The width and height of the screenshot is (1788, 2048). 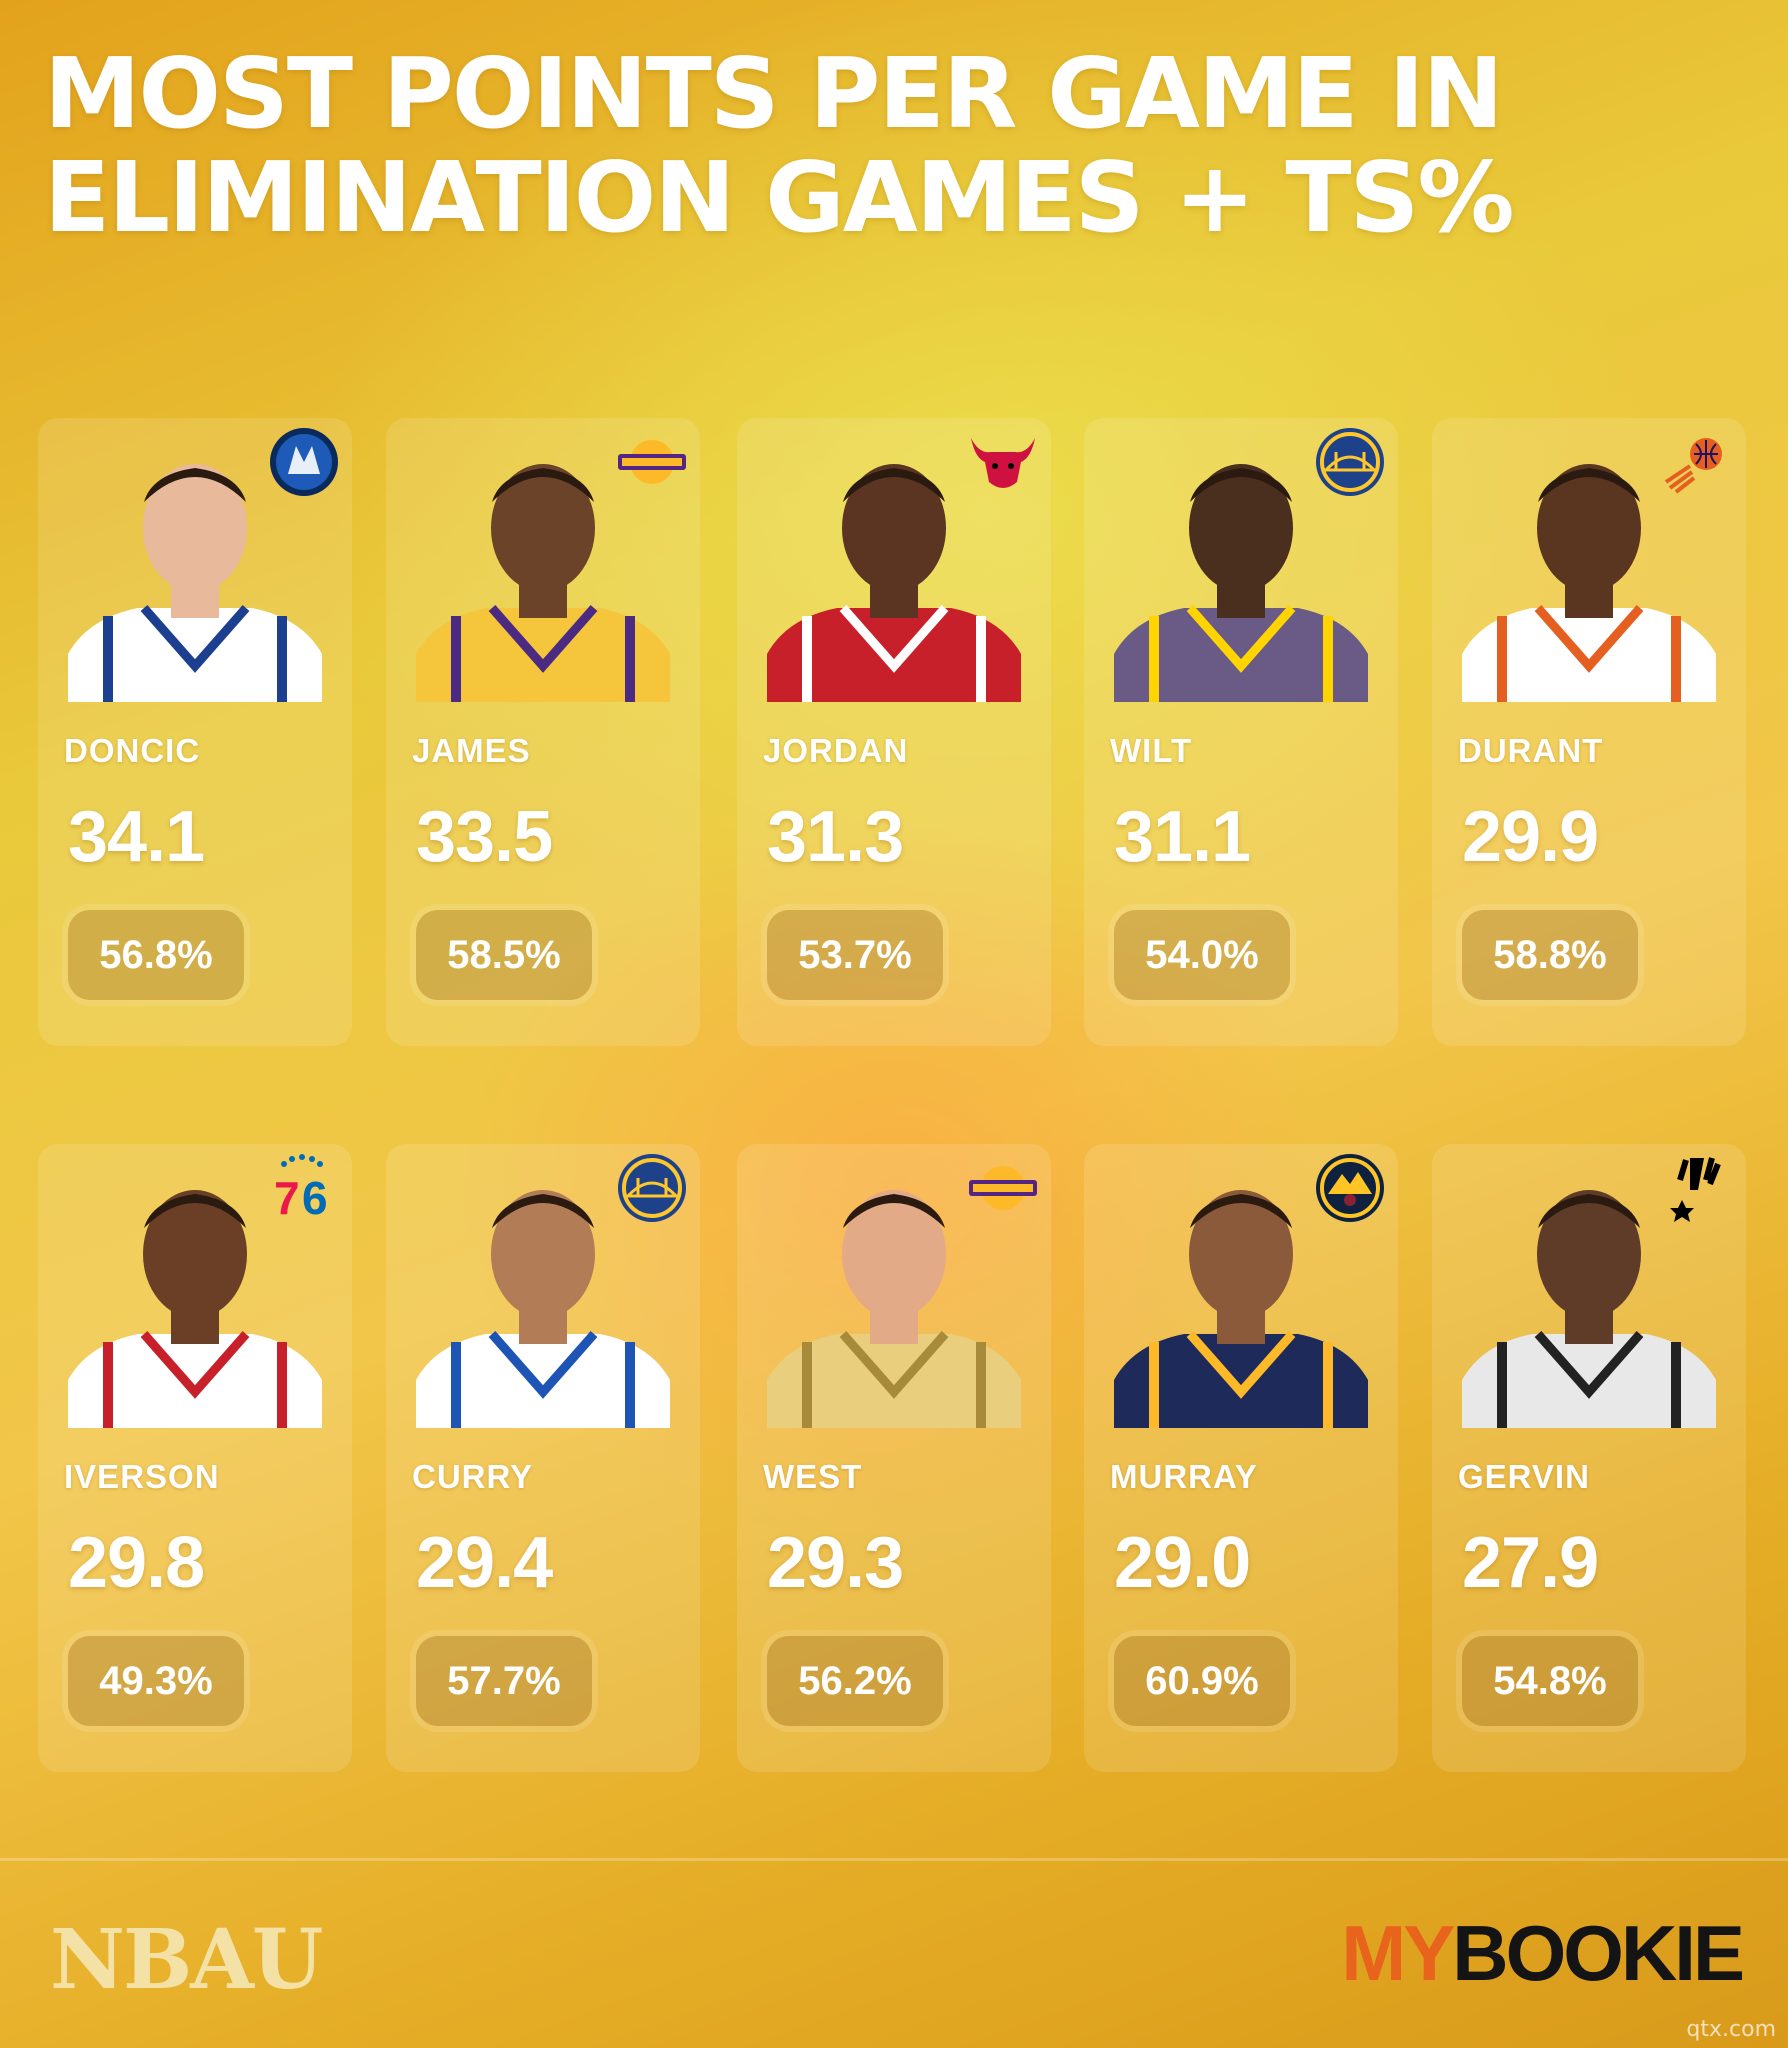 What do you see at coordinates (1531, 750) in the screenshot?
I see `player-name: DURANT` at bounding box center [1531, 750].